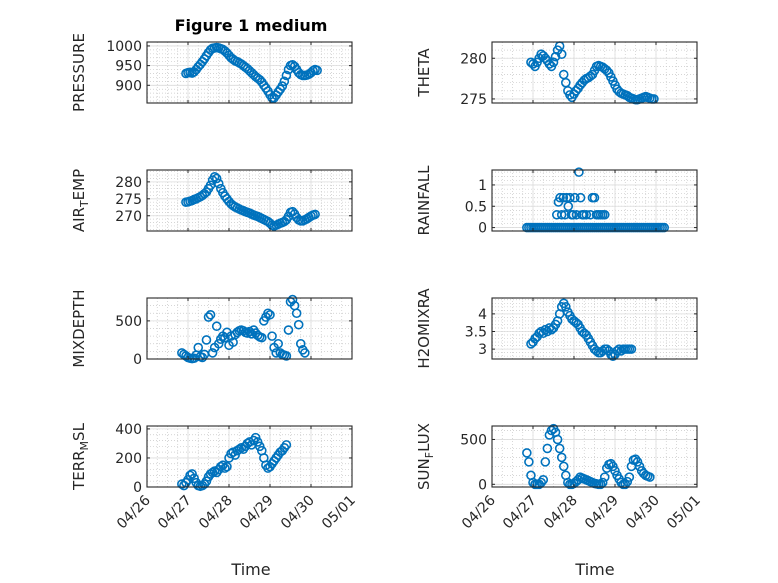 Image resolution: width=778 pixels, height=583 pixels. I want to click on x-axis-label-left: Time, so click(250, 569).